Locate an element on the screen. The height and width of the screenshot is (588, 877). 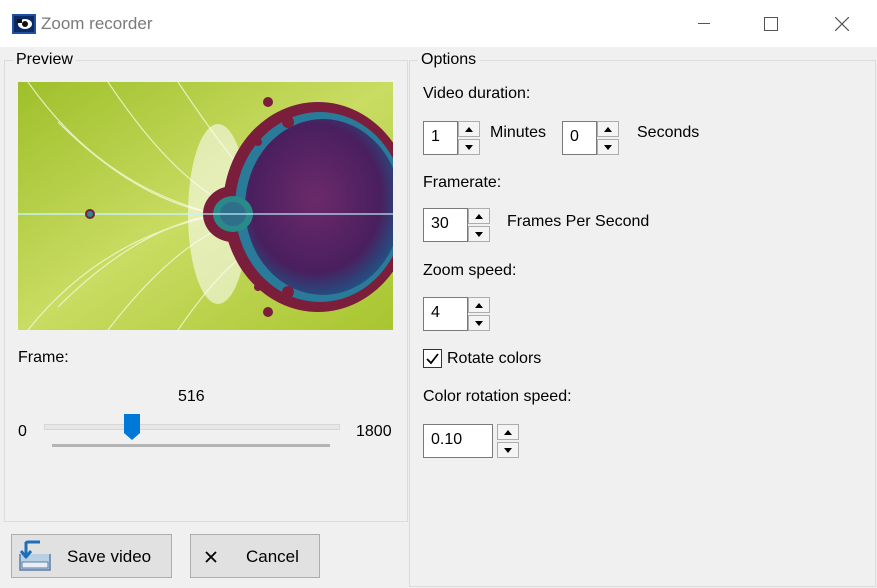
slider-max-label: 1800 is located at coordinates (374, 431).